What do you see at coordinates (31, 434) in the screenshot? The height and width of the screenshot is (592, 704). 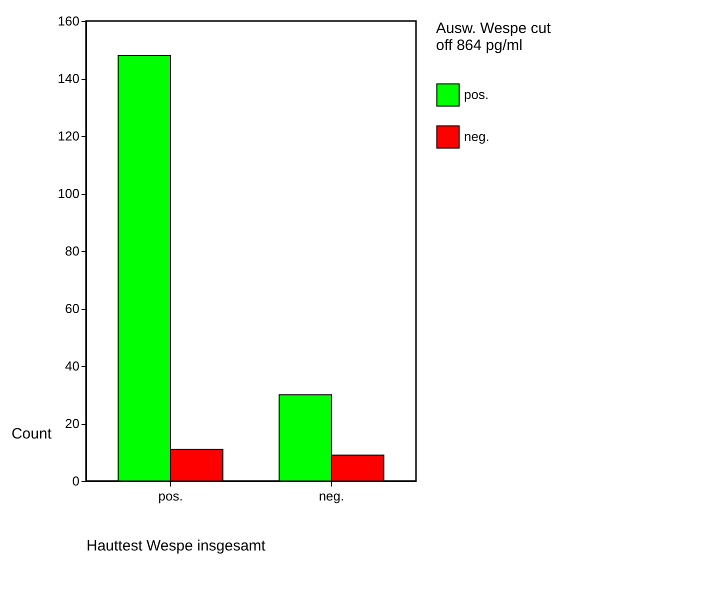 I see `y-axis-title: Count` at bounding box center [31, 434].